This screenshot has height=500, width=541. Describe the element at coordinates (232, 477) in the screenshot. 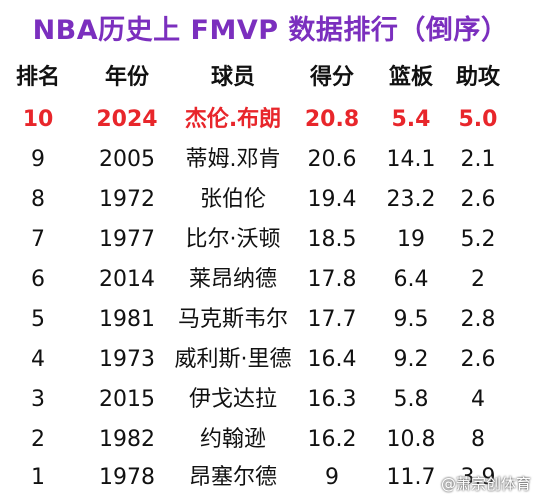

I see `cell-player: 昂塞尔德` at that location.